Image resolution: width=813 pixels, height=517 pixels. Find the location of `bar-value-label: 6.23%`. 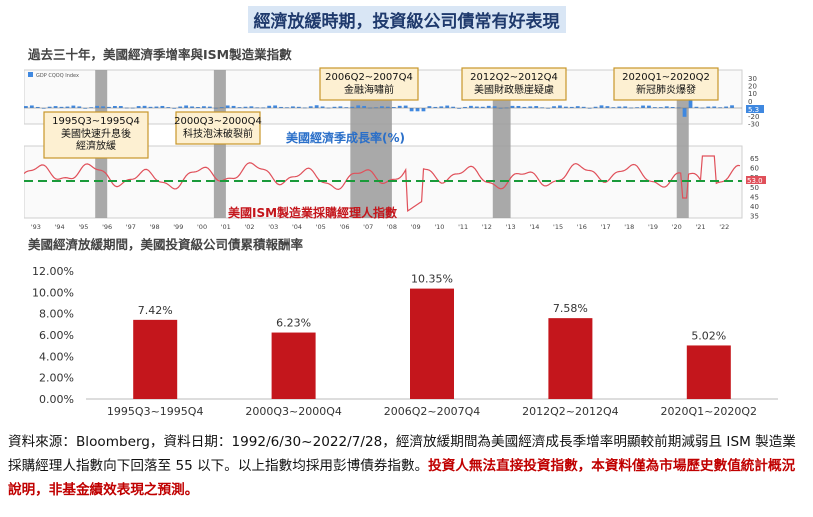

bar-value-label: 6.23% is located at coordinates (293, 323).